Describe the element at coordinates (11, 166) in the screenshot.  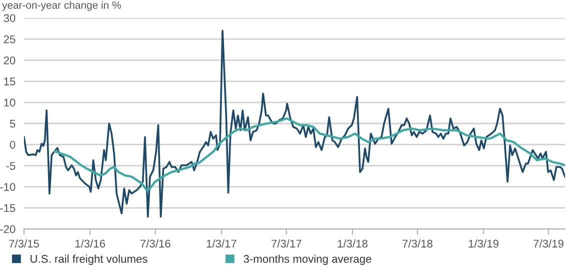
I see `y-tick-label: -5` at that location.